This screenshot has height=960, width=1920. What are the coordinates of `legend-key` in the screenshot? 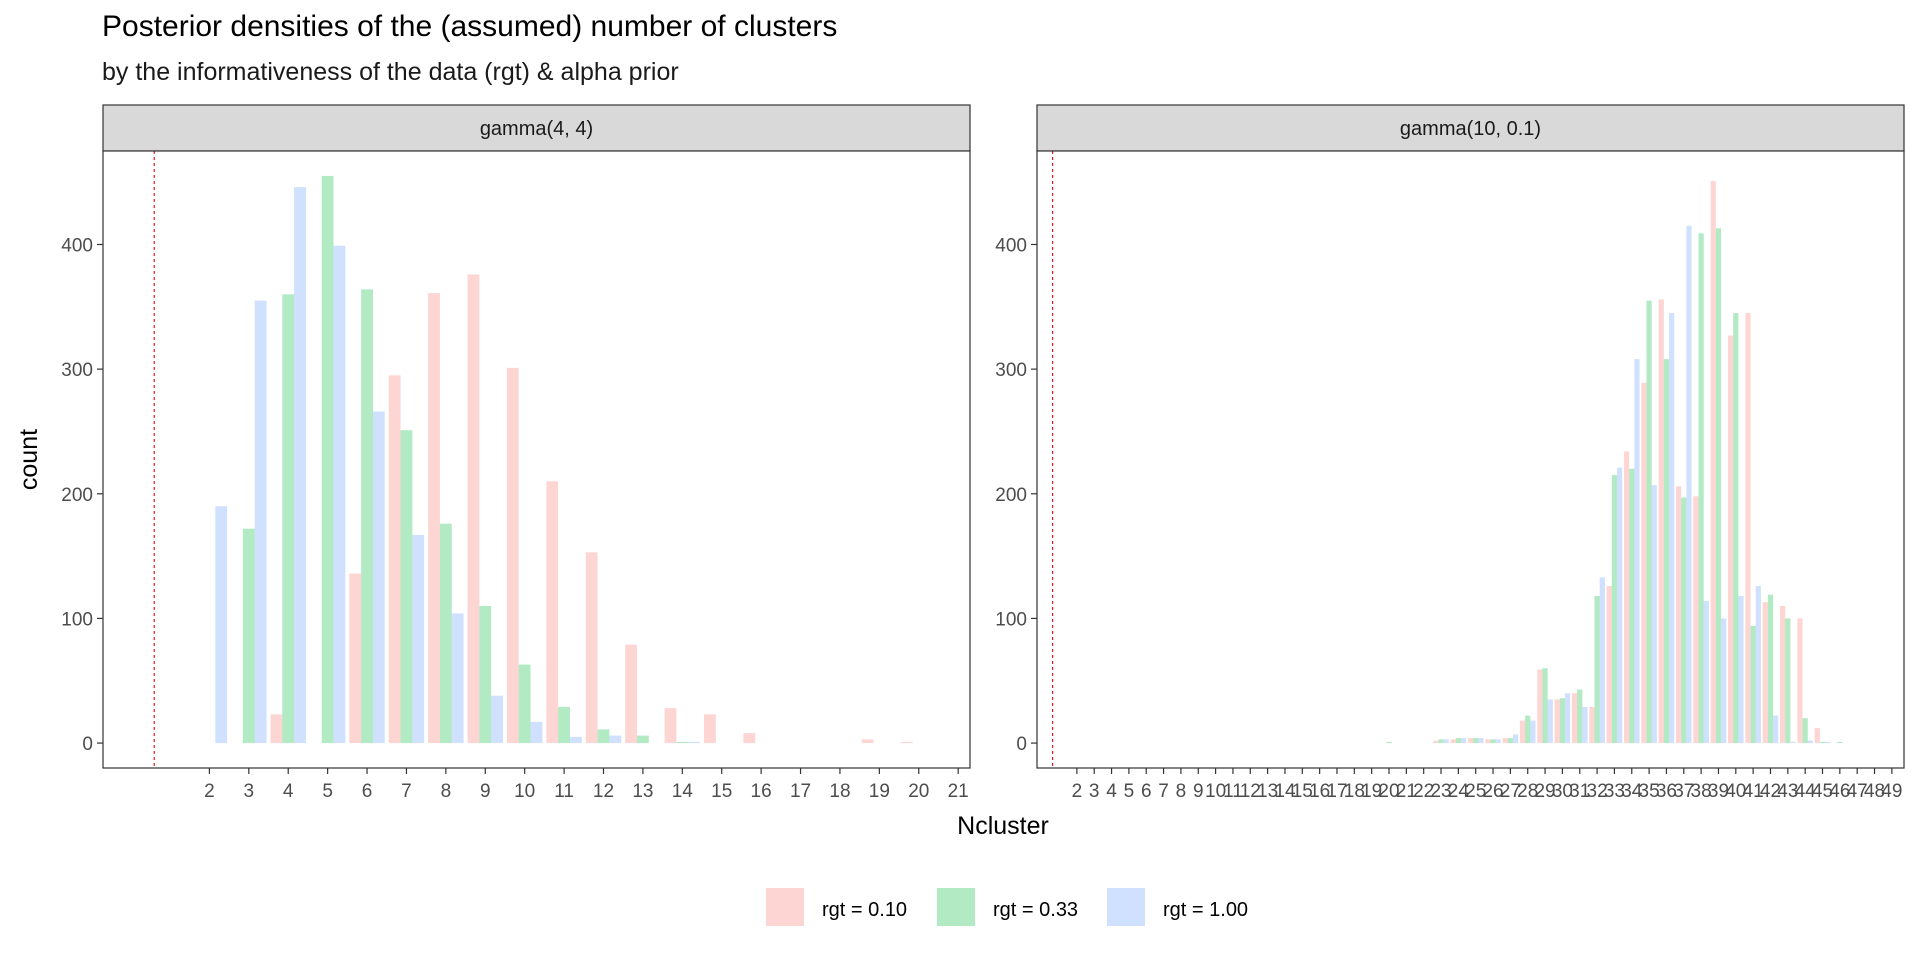 It's located at (956, 907).